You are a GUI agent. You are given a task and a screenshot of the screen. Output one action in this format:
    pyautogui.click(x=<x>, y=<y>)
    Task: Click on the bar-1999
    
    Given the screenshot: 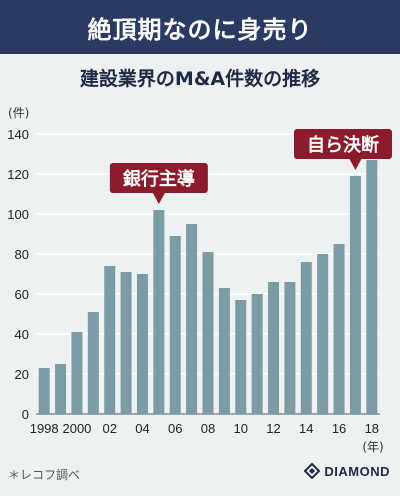 What is the action you would take?
    pyautogui.click(x=61, y=389)
    